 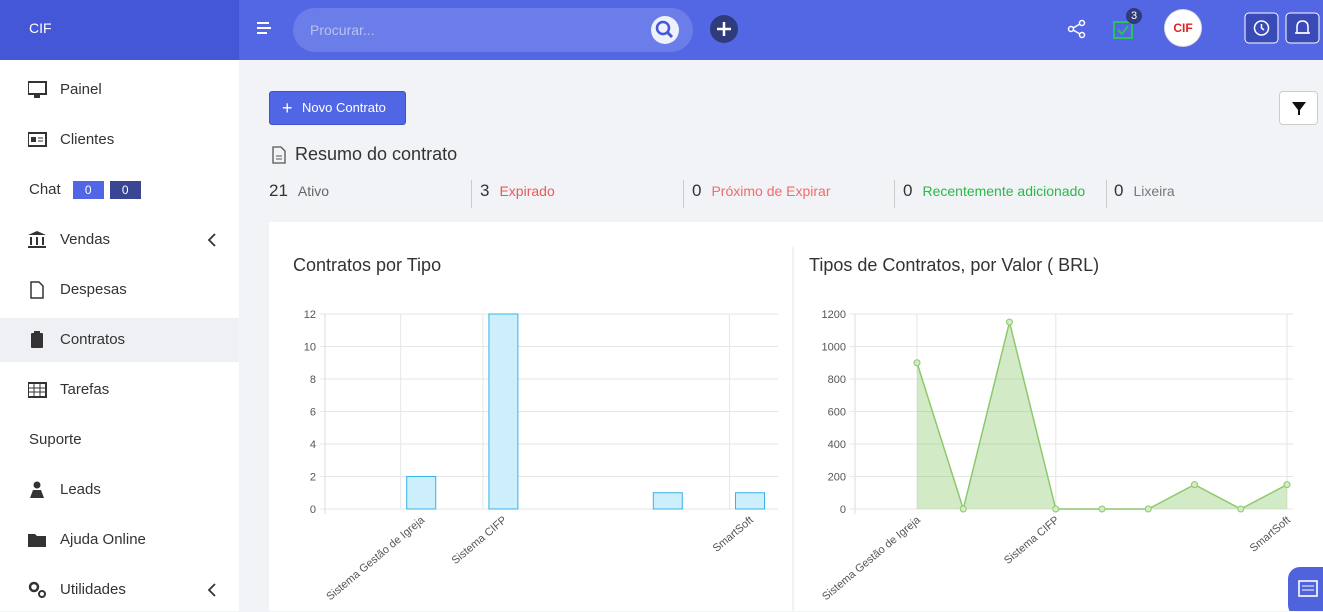 What do you see at coordinates (370, 194) in the screenshot?
I see `stat: 21 Ativo` at bounding box center [370, 194].